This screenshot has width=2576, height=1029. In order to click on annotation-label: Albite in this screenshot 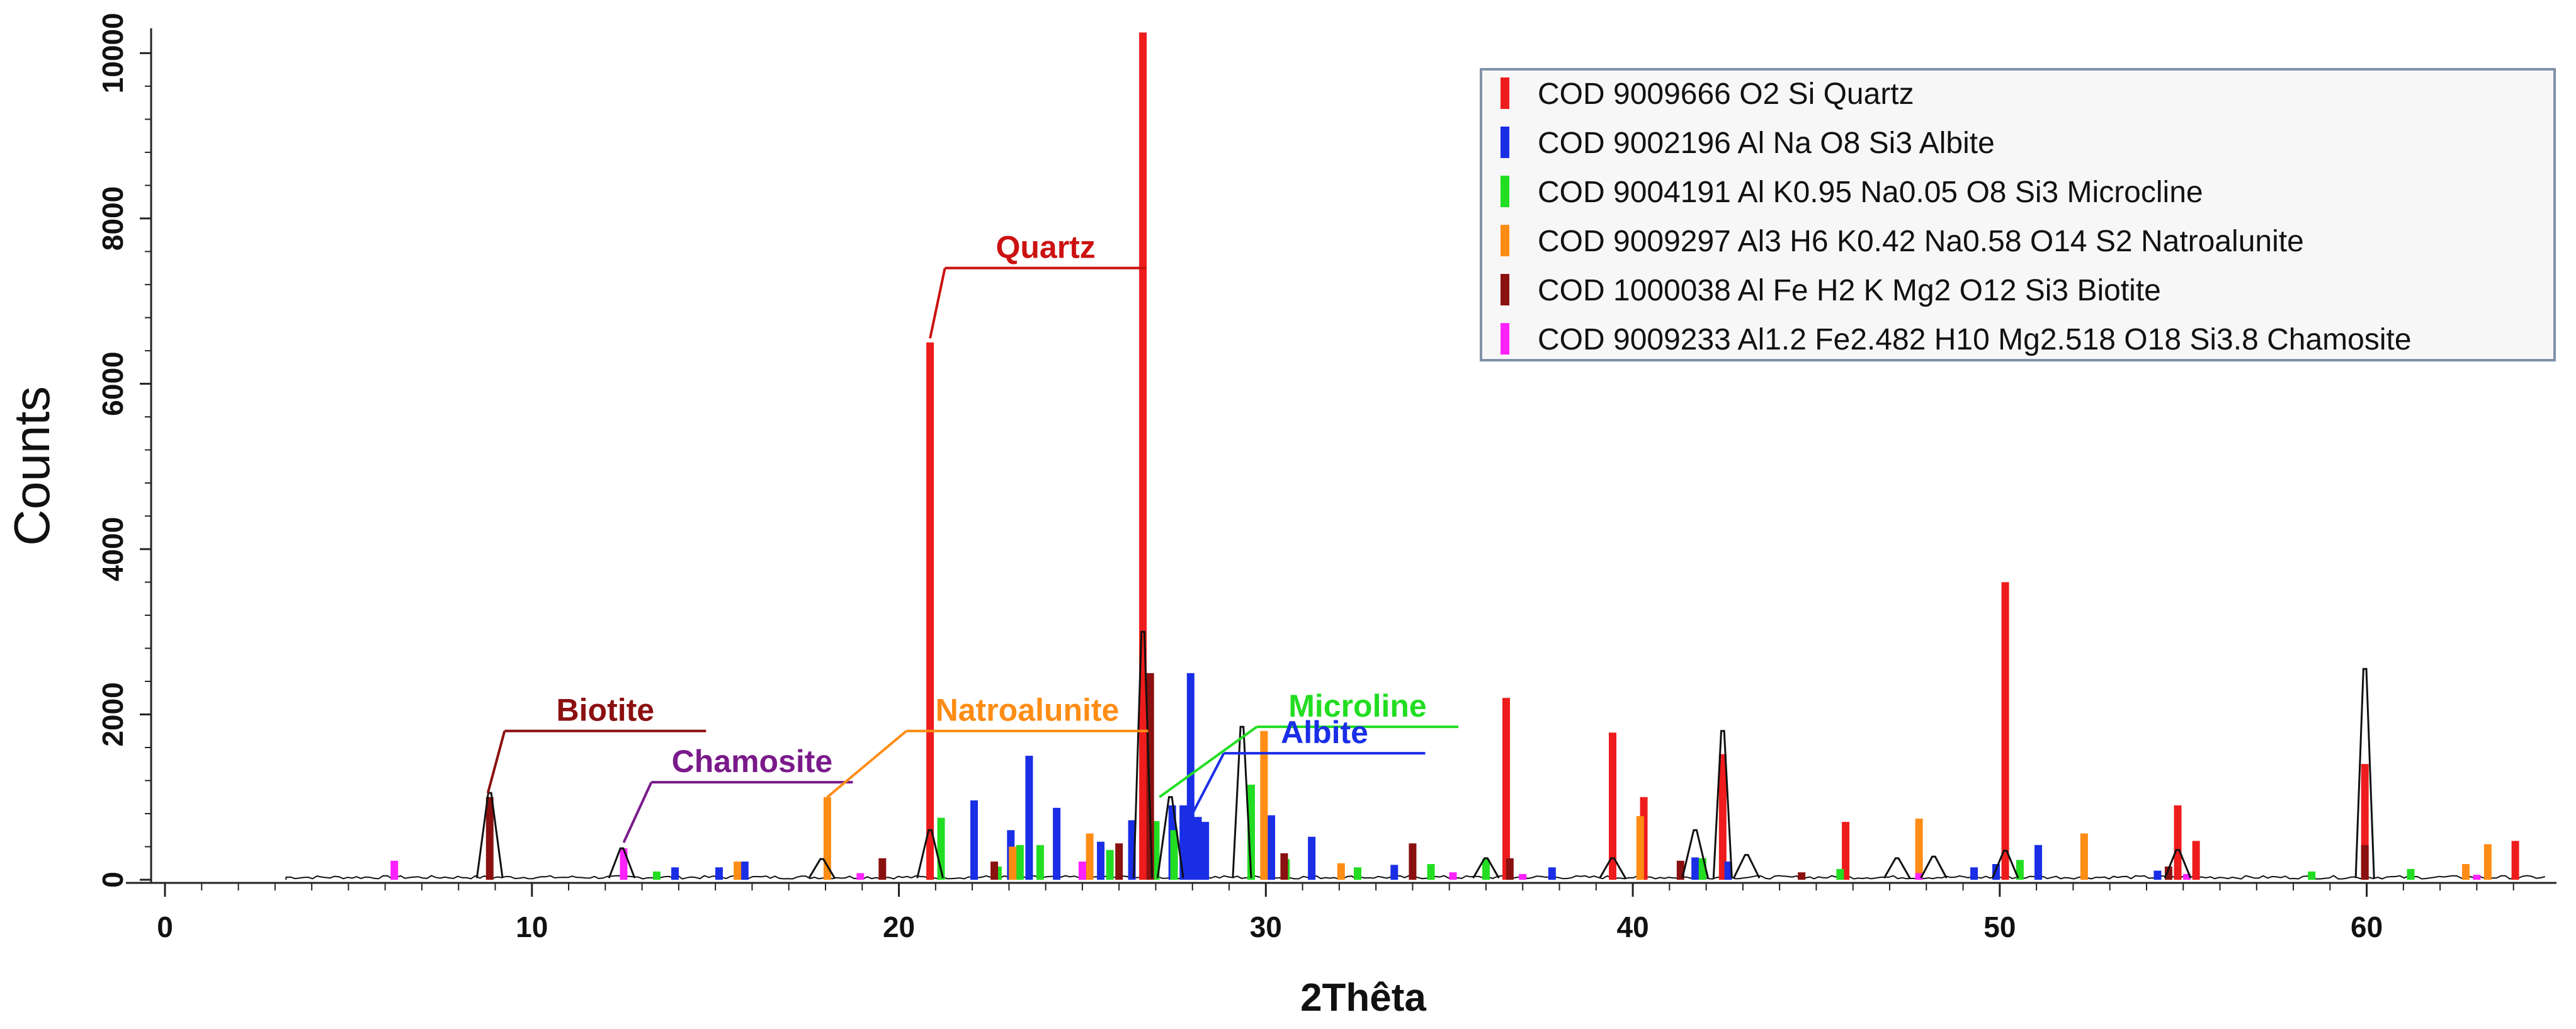, I will do `click(1324, 733)`.